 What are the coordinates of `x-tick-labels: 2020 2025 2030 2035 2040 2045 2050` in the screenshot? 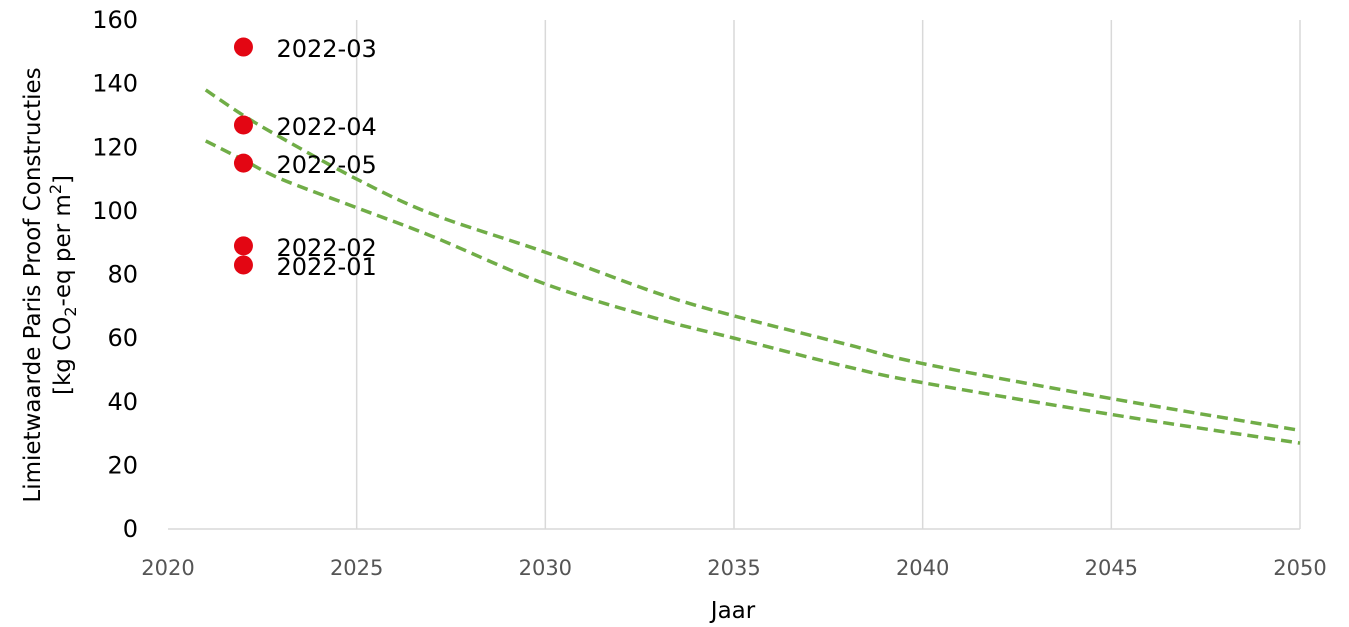 It's located at (733, 568).